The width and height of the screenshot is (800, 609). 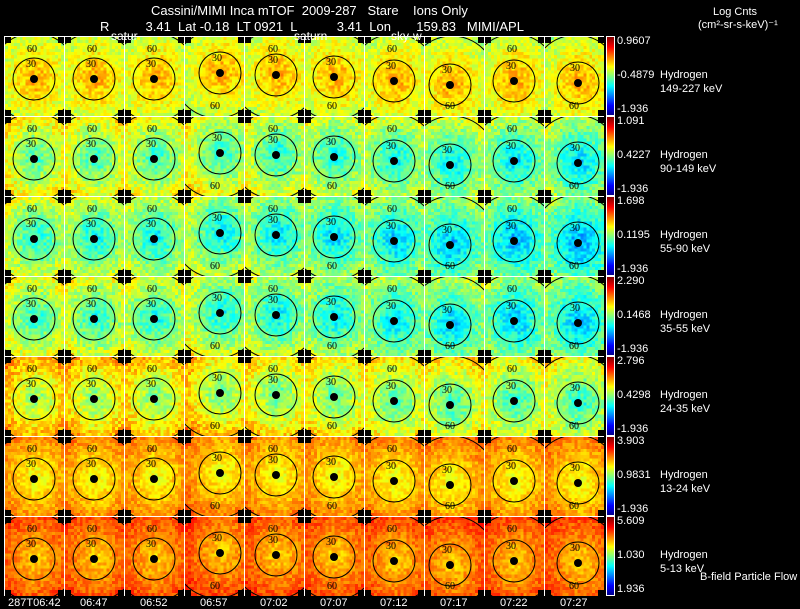 What do you see at coordinates (610, 76) in the screenshot?
I see `colorbar` at bounding box center [610, 76].